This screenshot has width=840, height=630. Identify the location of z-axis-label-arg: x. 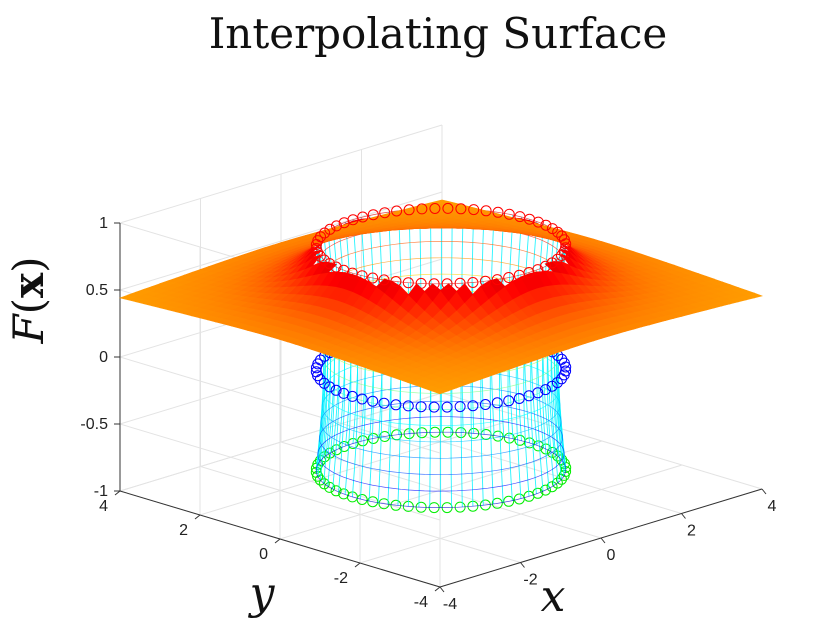
(28, 285).